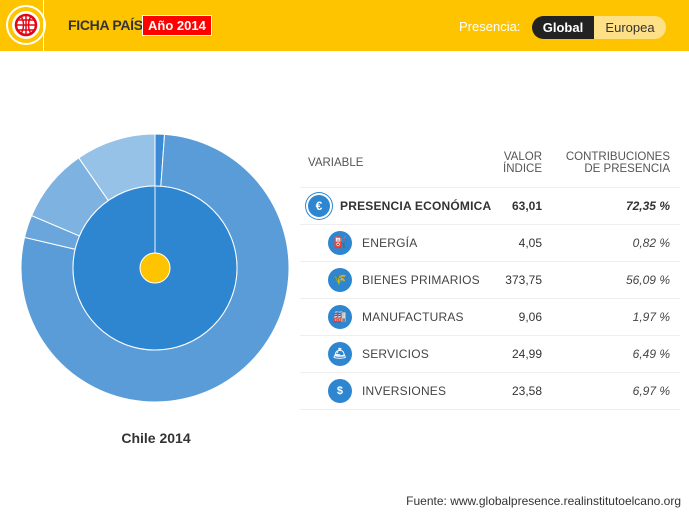  Describe the element at coordinates (340, 279) in the screenshot. I see `wheat-icon: 🌾` at that location.